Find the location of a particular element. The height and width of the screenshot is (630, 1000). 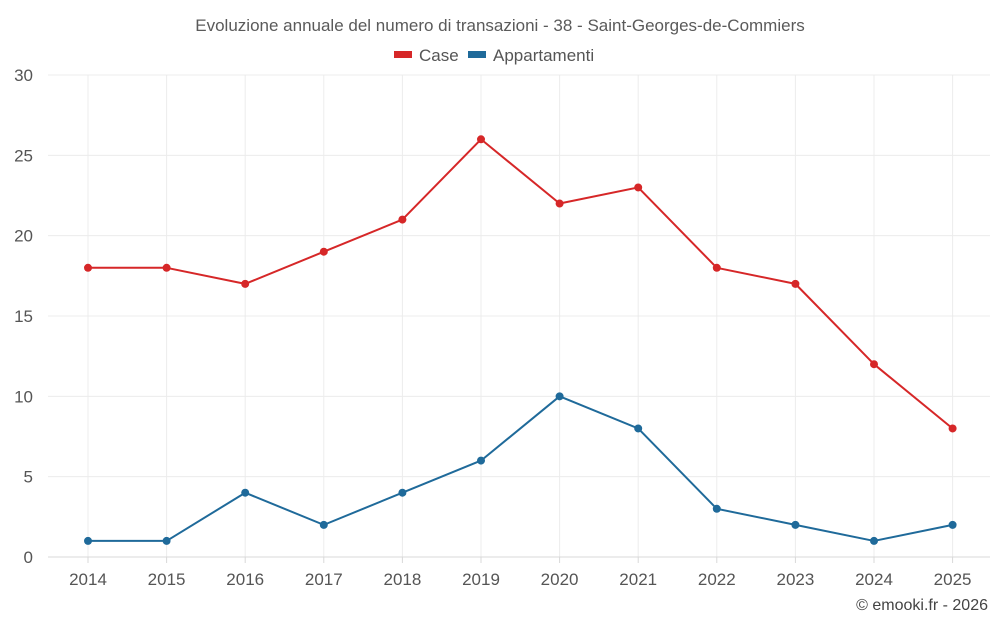

data-point-case-2020 is located at coordinates (559, 203).